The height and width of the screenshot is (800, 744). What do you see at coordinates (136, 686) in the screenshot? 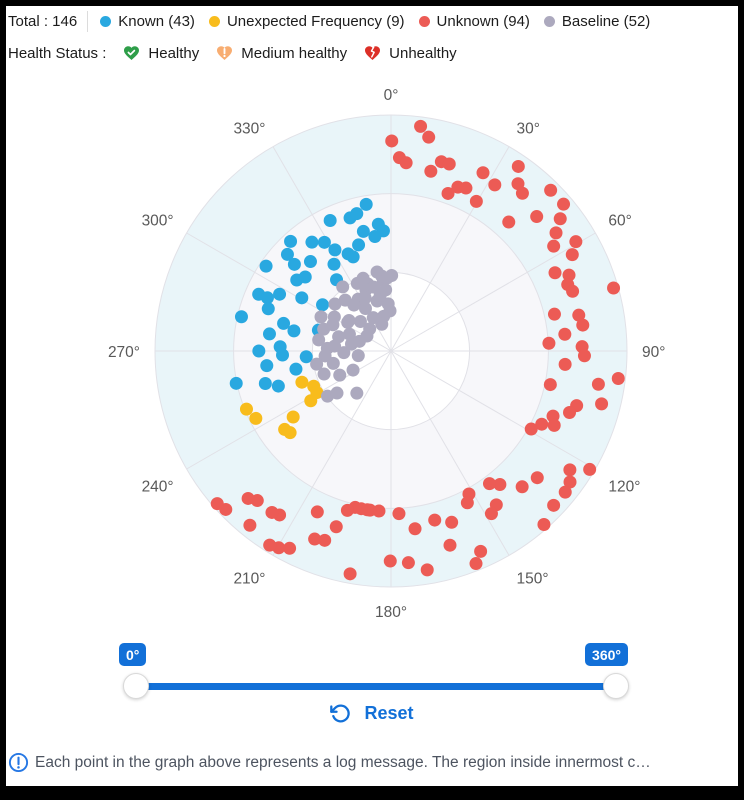
I see `slider-handle-min` at bounding box center [136, 686].